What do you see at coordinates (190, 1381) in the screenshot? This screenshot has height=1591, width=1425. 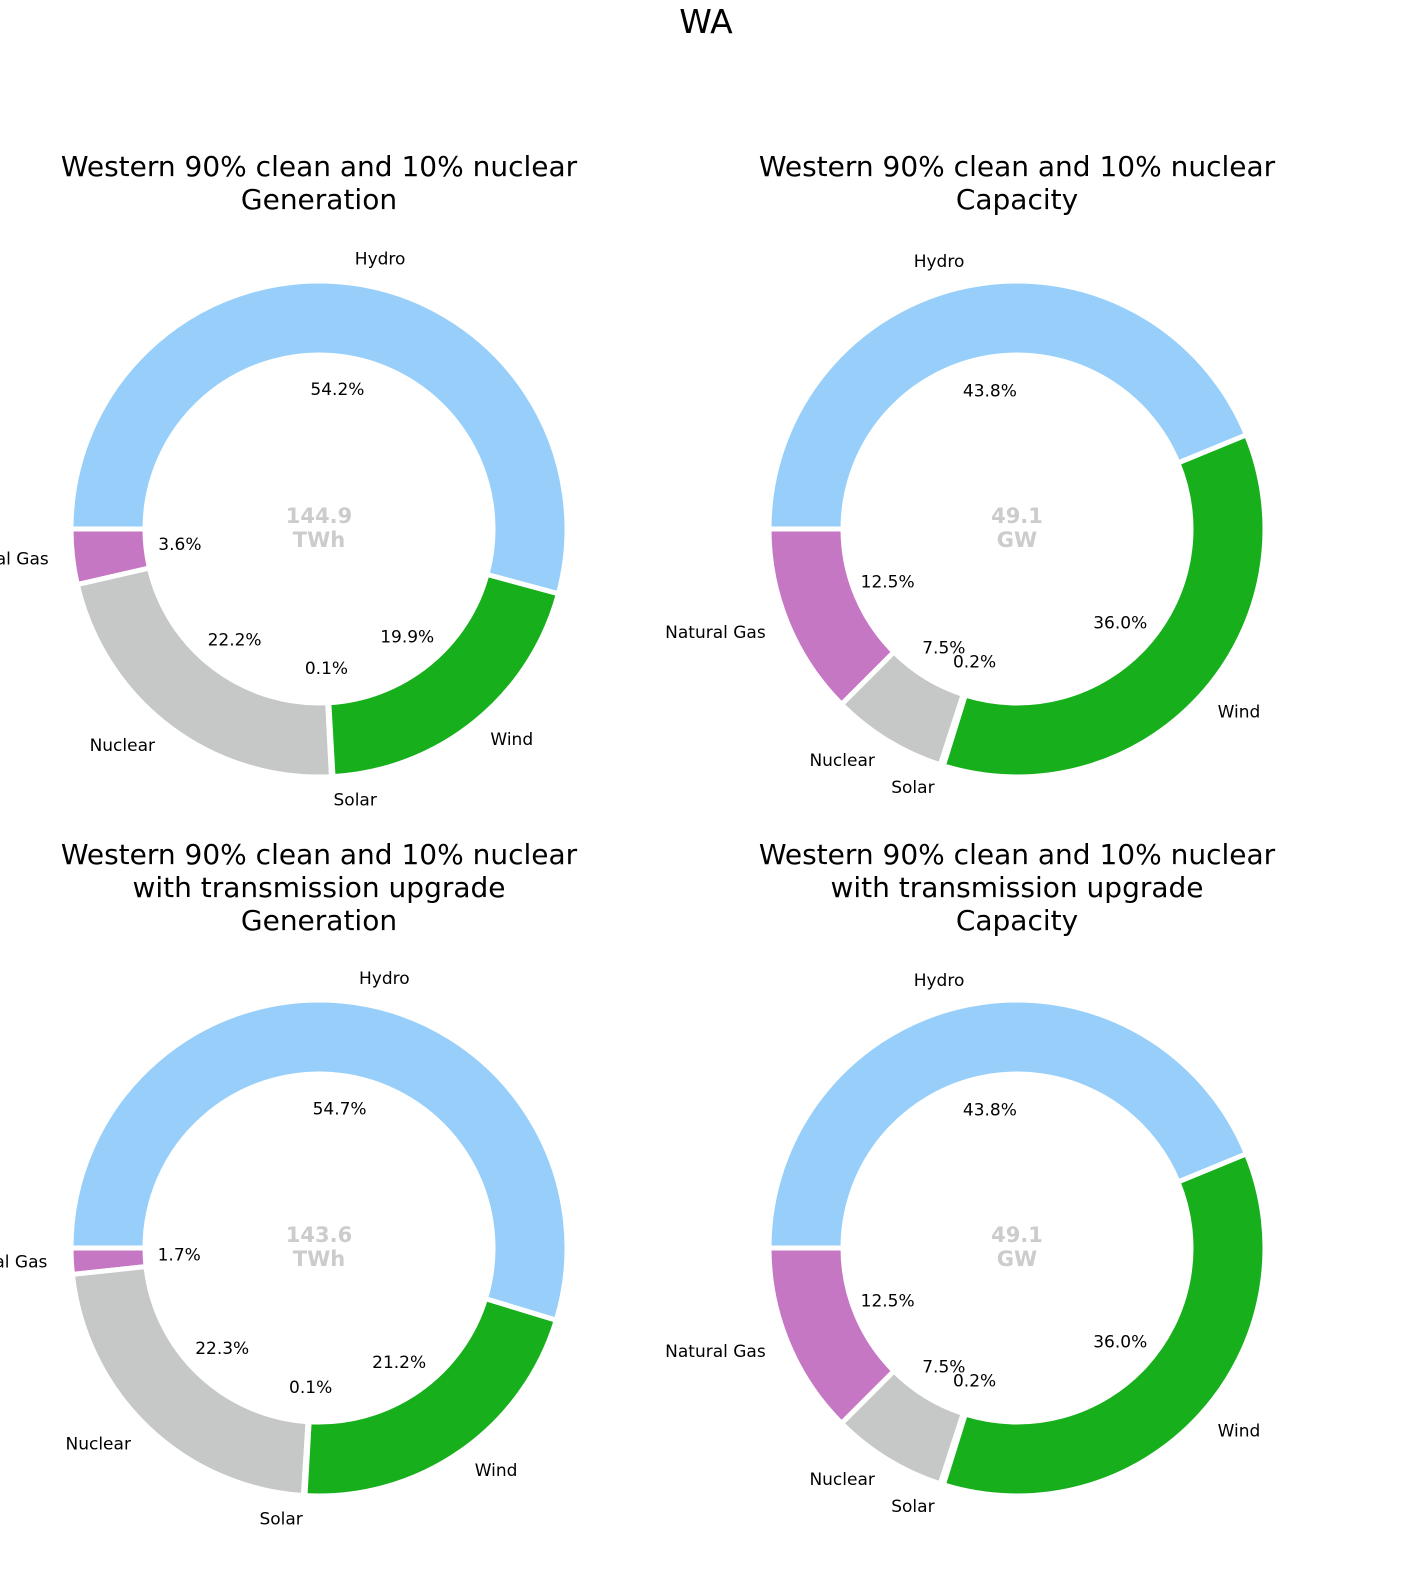 I see `slice-nuclear` at bounding box center [190, 1381].